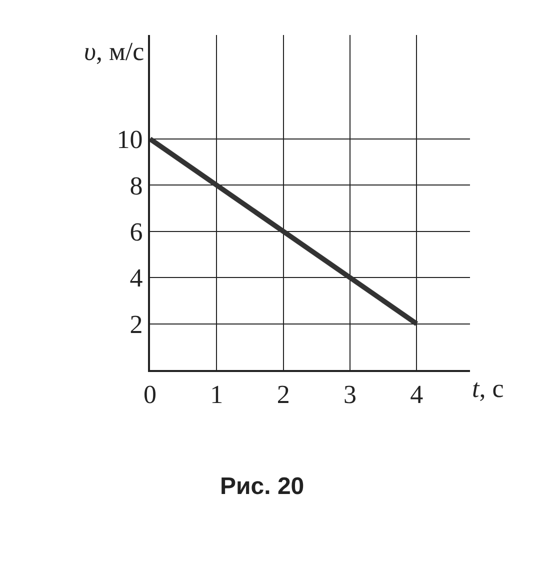  What do you see at coordinates (114, 51) in the screenshot?
I see `y-axis-title: υ, м/с` at bounding box center [114, 51].